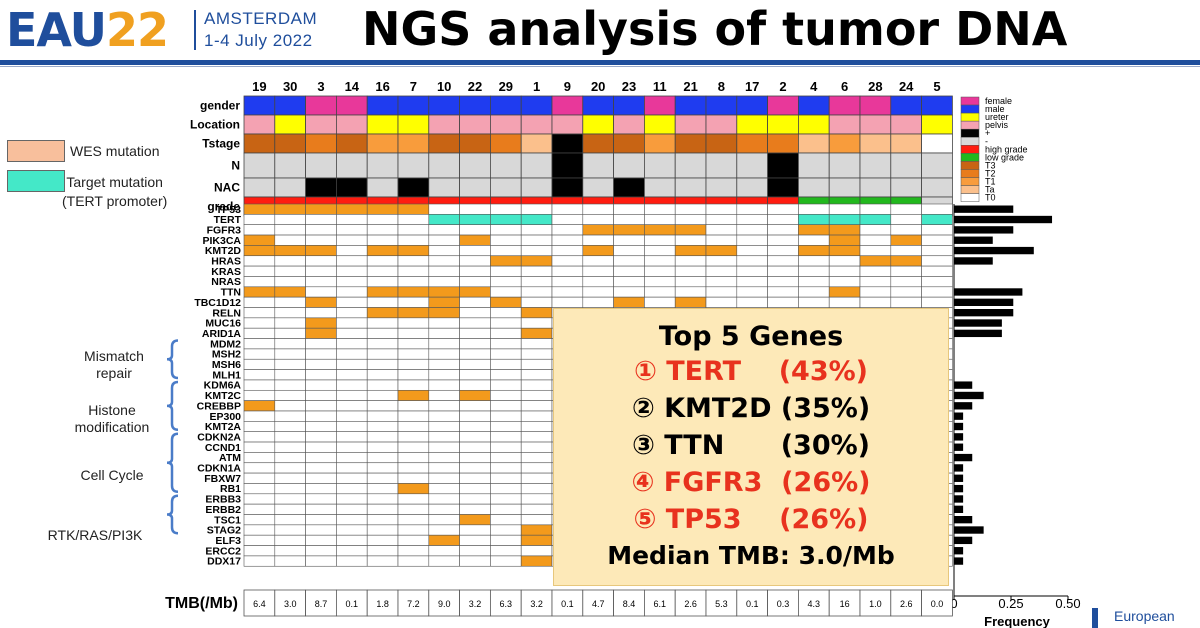 Image resolution: width=1200 pixels, height=628 pixels. What do you see at coordinates (215, 125) in the screenshot?
I see `clinical-row-label-location: Location` at bounding box center [215, 125].